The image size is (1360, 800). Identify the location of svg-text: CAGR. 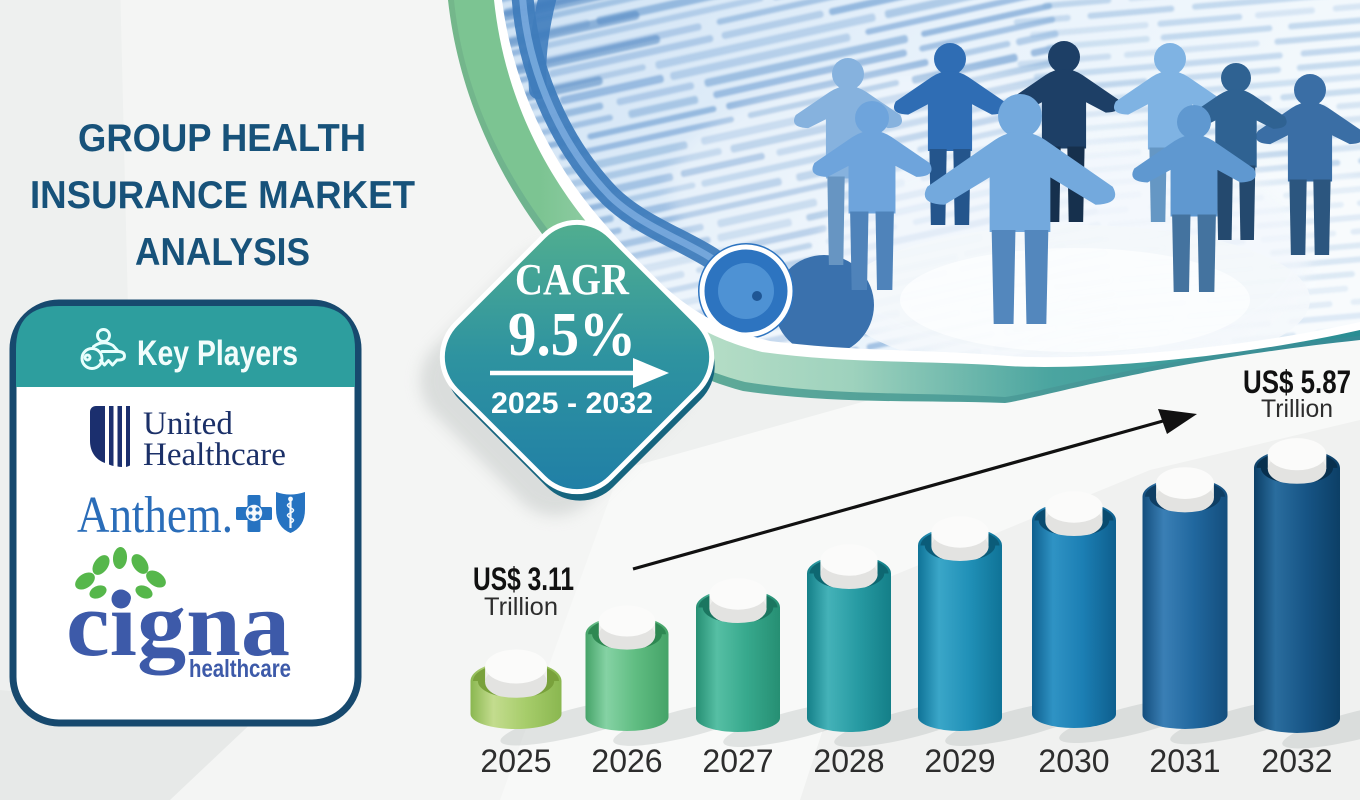
(572, 279).